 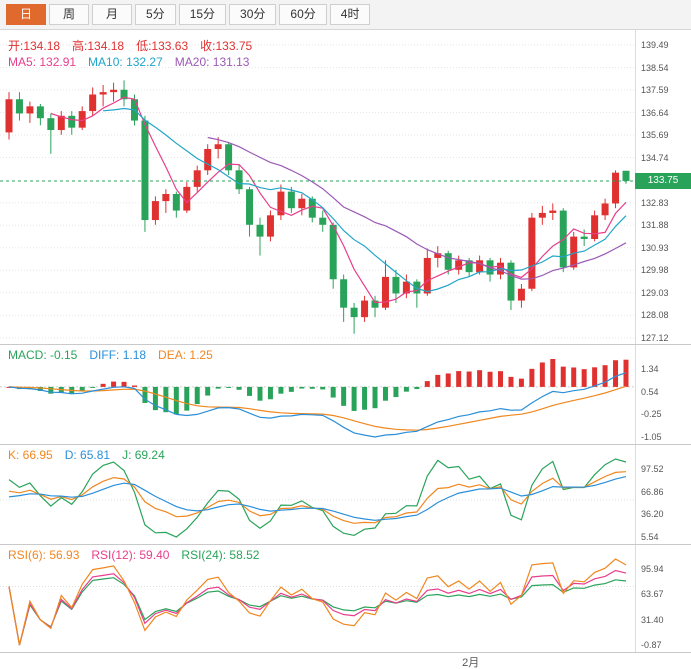 I want to click on legend-item: K: 66.95, so click(x=30, y=455).